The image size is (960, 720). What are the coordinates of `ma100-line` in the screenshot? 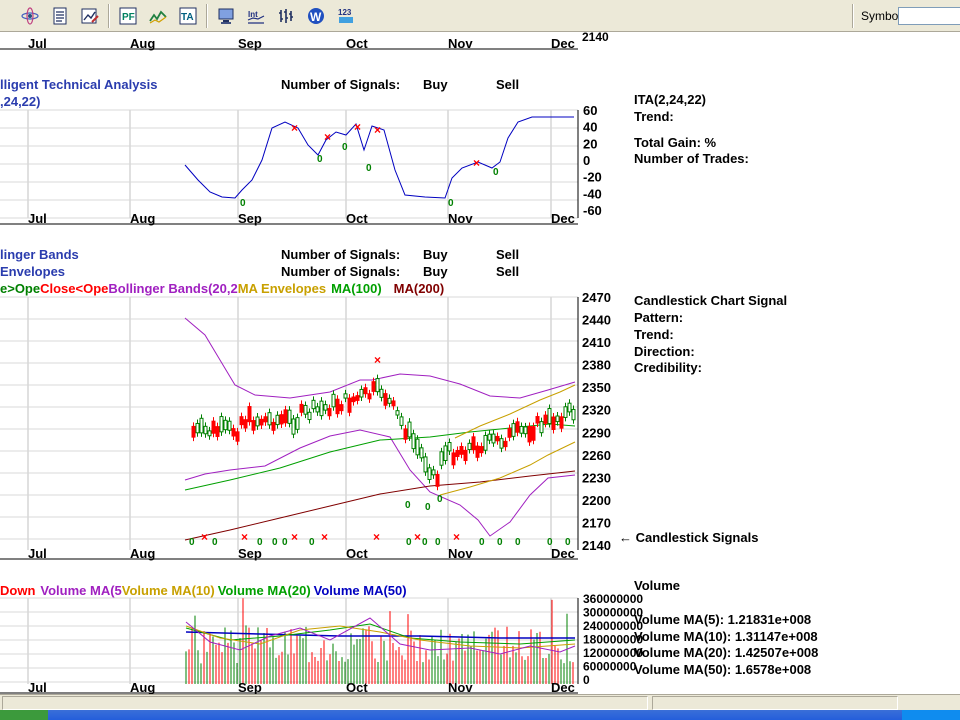 It's located at (380, 457).